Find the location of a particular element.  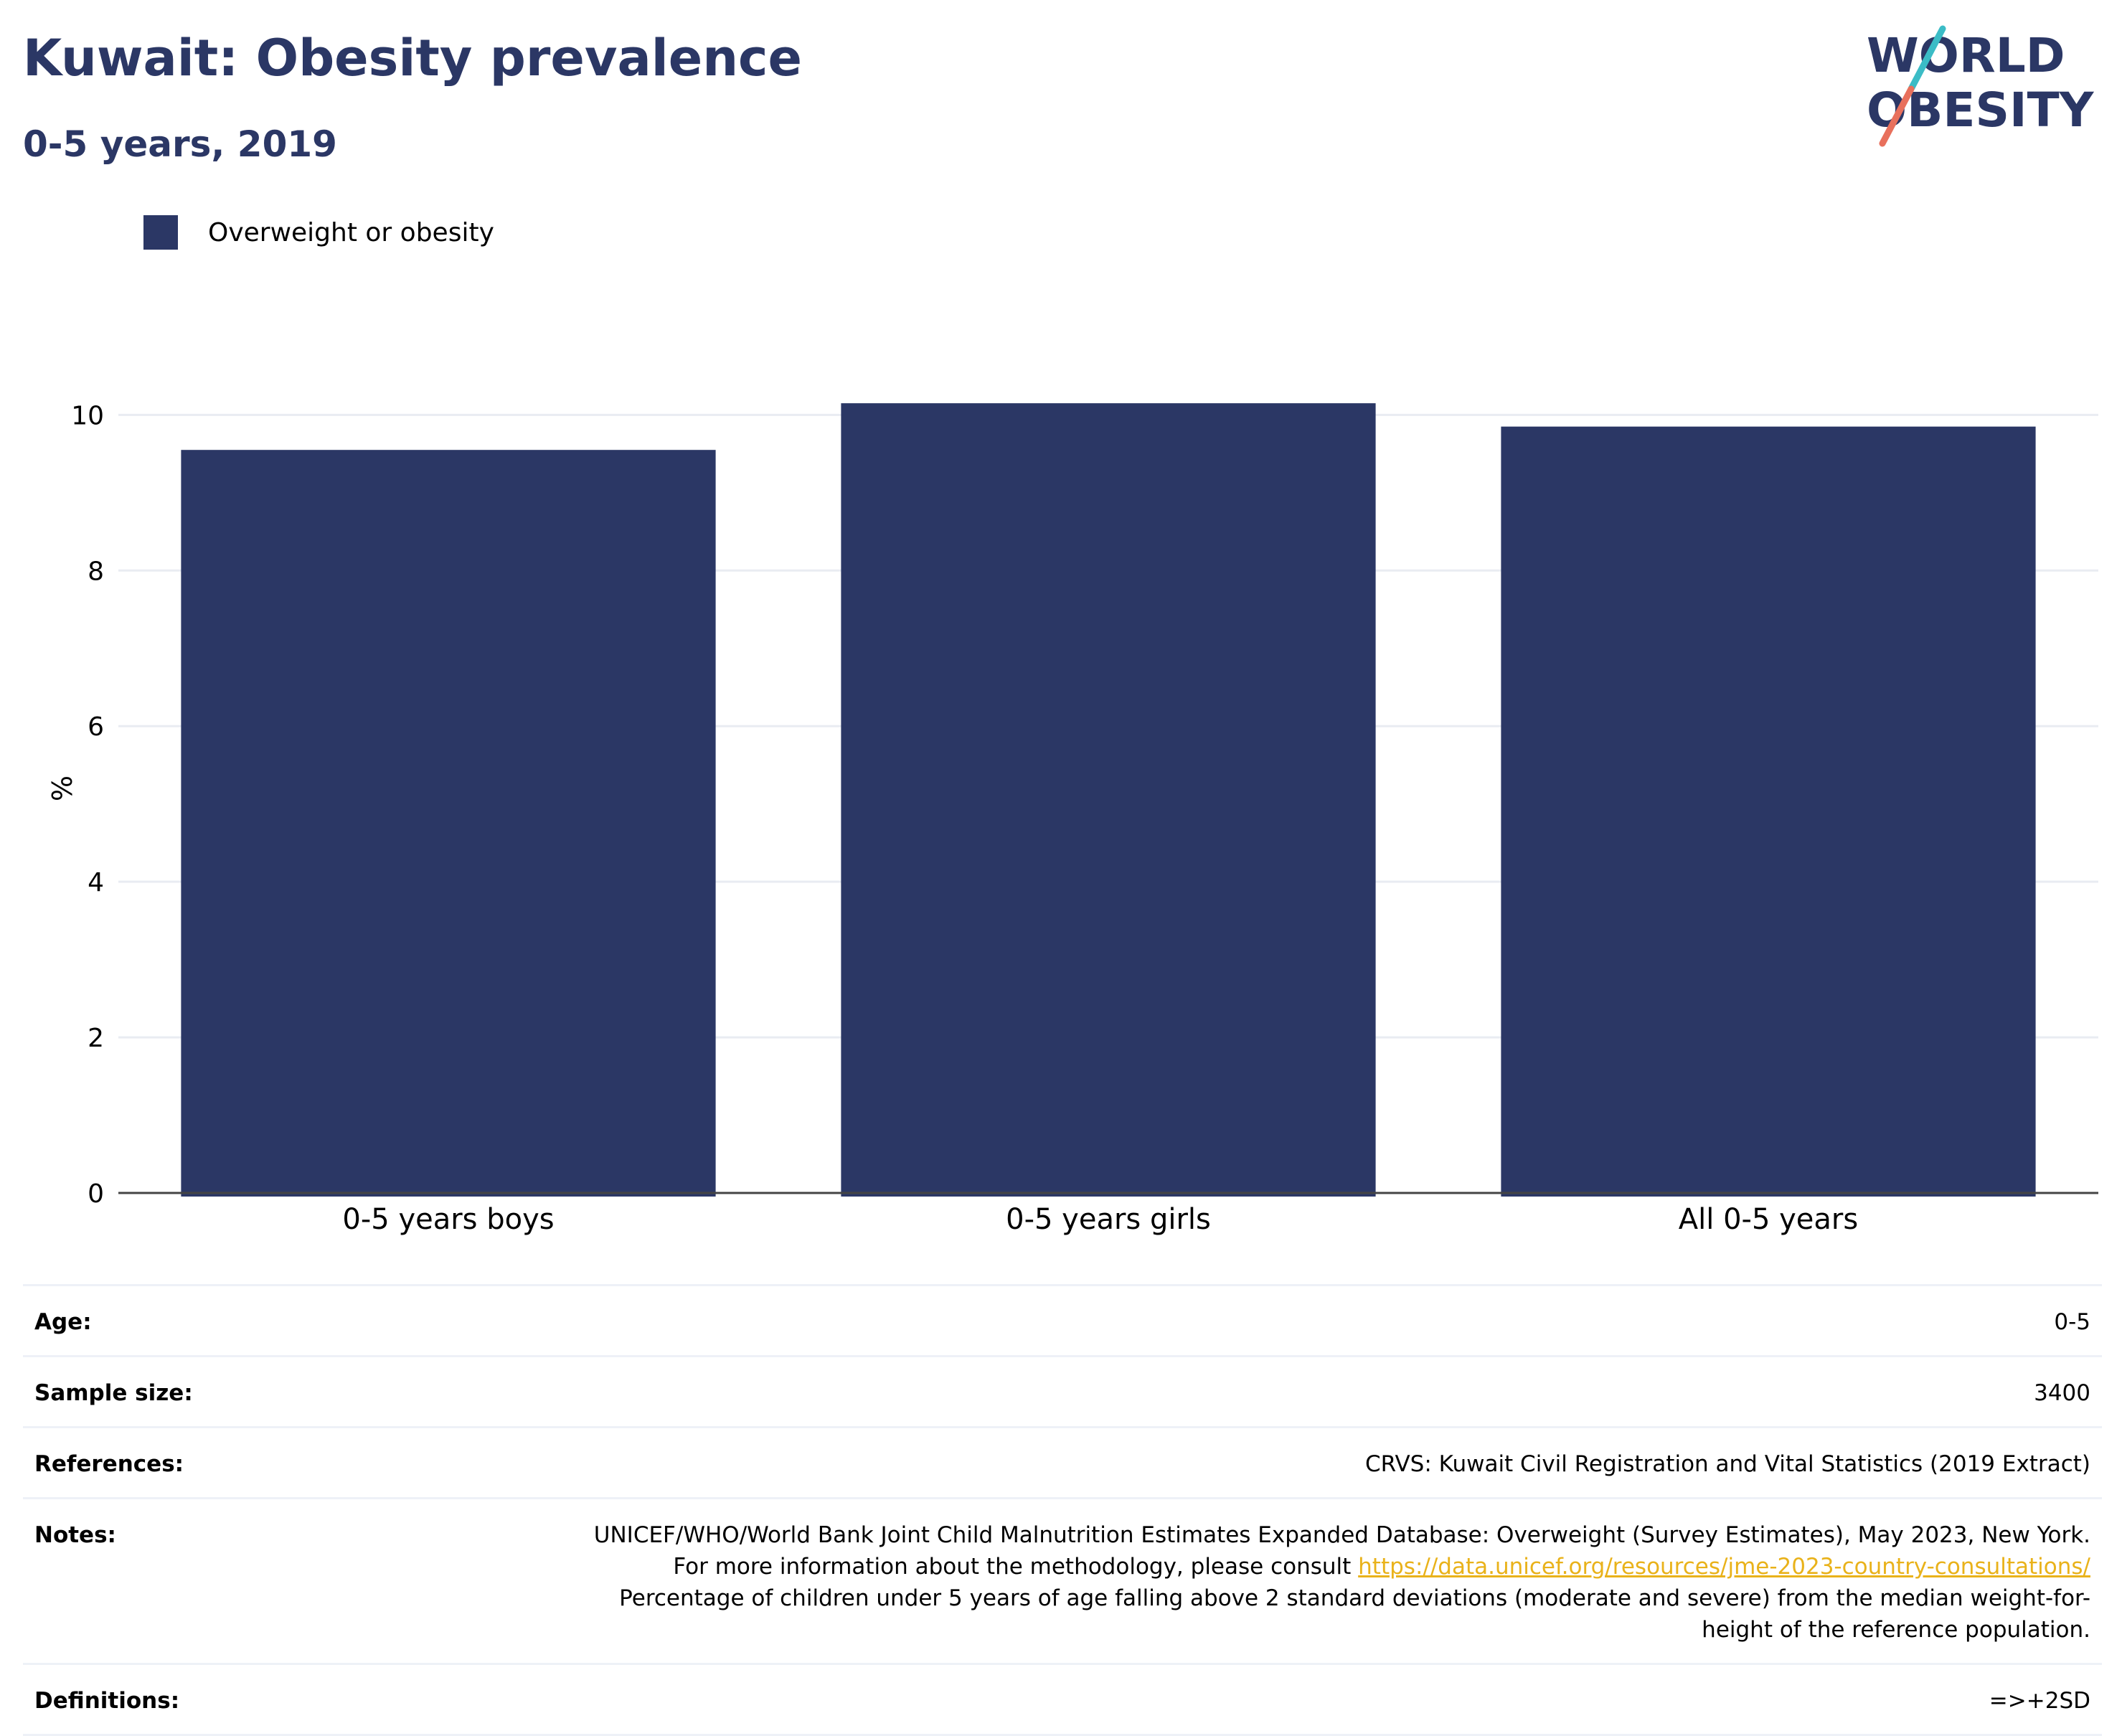

definitions-value: =>+2SD is located at coordinates (2039, 1701).